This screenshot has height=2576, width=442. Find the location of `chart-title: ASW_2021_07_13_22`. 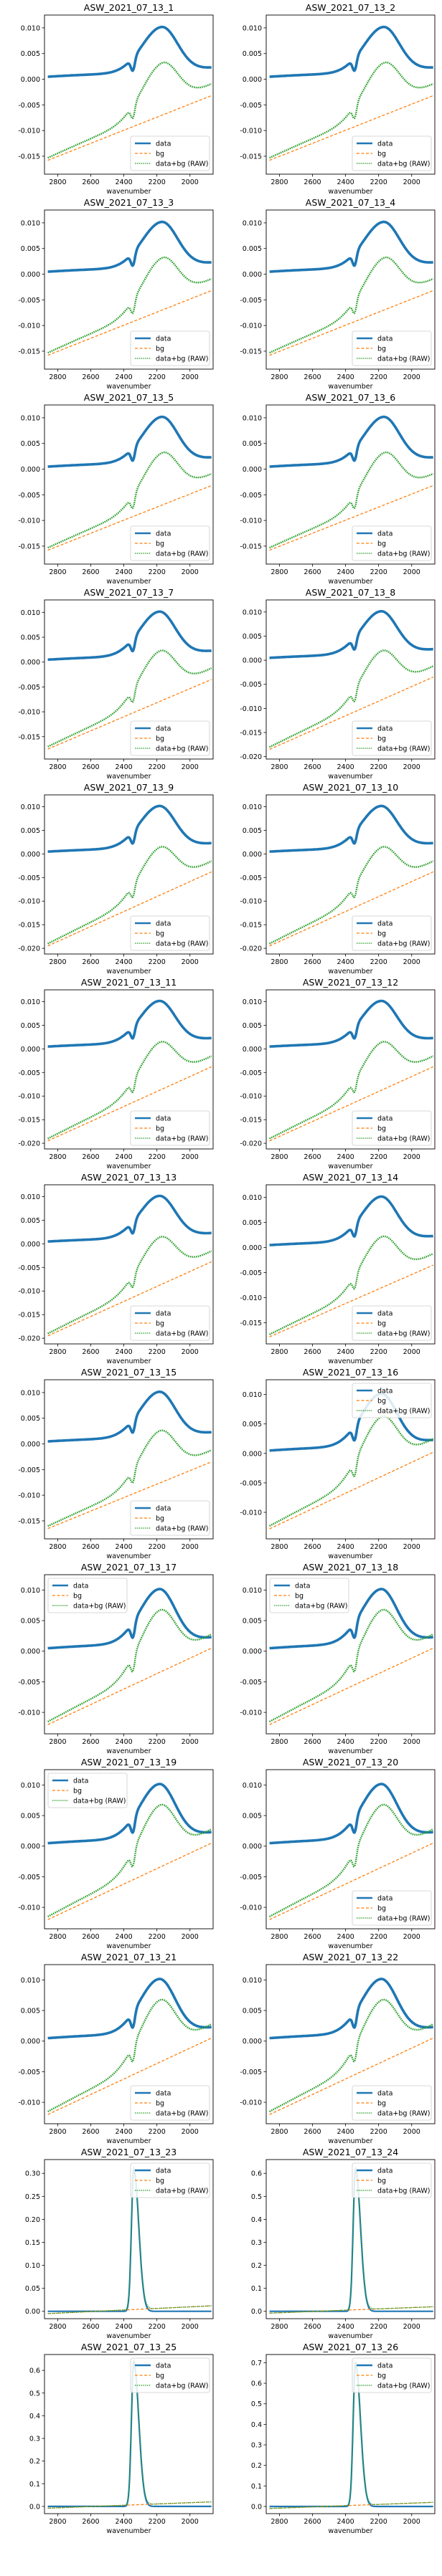

chart-title: ASW_2021_07_13_22 is located at coordinates (350, 1957).